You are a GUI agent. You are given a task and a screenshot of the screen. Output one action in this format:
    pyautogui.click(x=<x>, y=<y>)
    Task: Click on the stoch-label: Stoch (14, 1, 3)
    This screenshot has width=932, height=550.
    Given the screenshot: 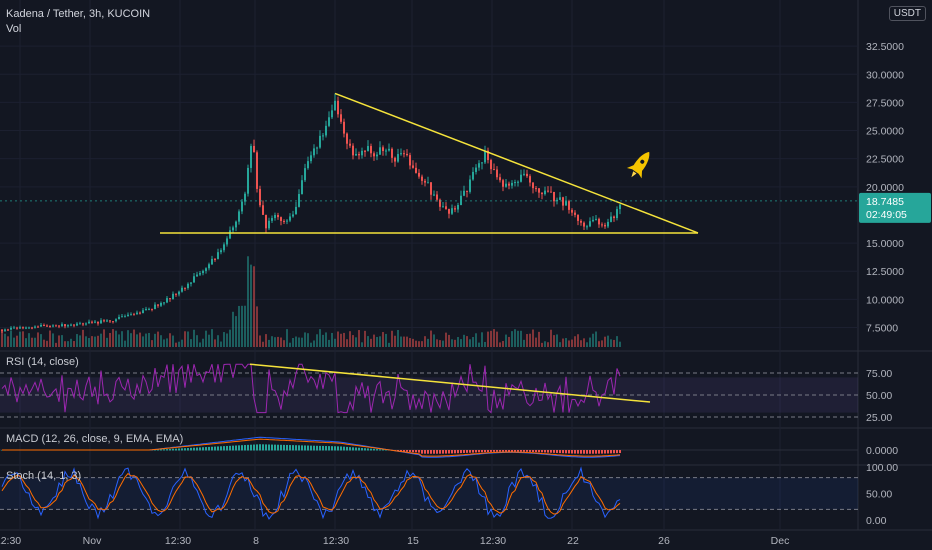 What is the action you would take?
    pyautogui.click(x=44, y=476)
    